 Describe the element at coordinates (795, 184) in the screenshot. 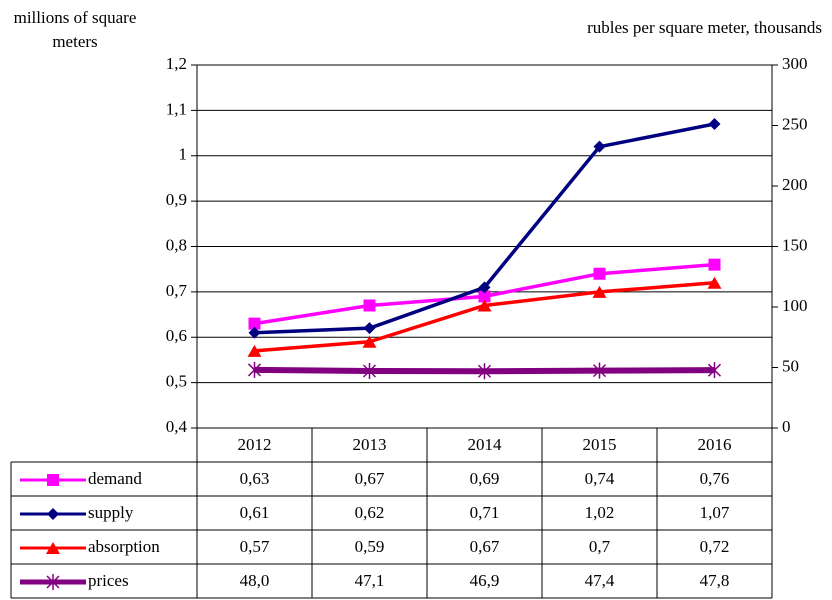

I see `y2-tick-label: 200` at that location.